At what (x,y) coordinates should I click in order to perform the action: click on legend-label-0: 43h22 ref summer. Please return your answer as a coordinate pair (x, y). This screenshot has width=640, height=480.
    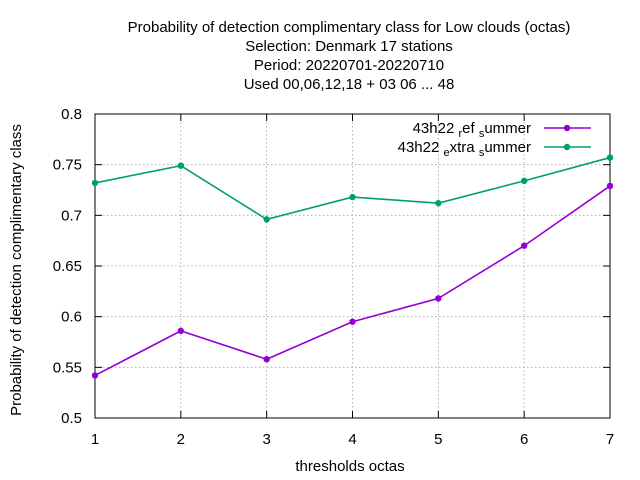
    Looking at the image, I should click on (472, 130).